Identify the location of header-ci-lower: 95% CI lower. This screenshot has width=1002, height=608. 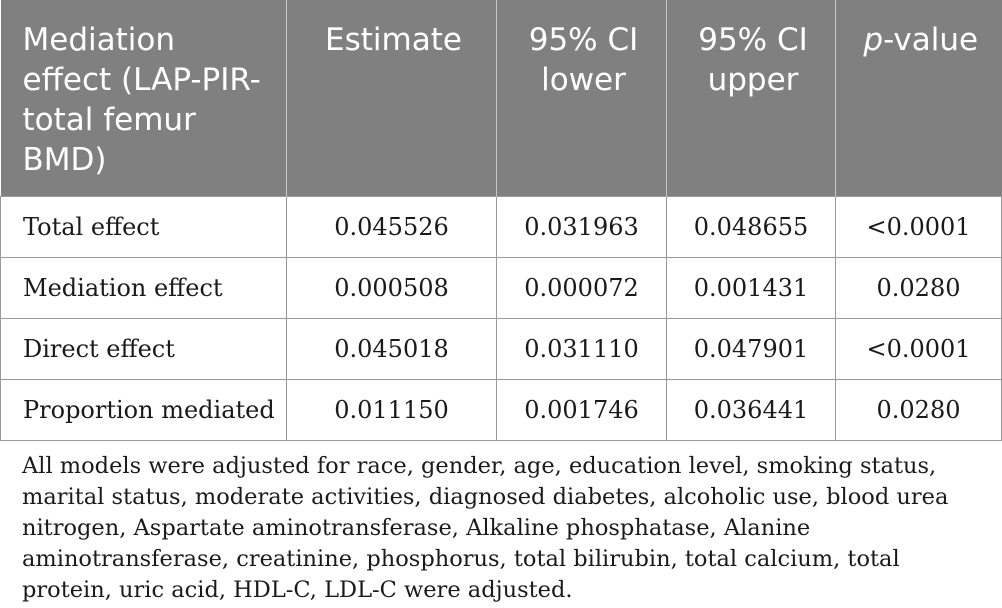
(581, 98).